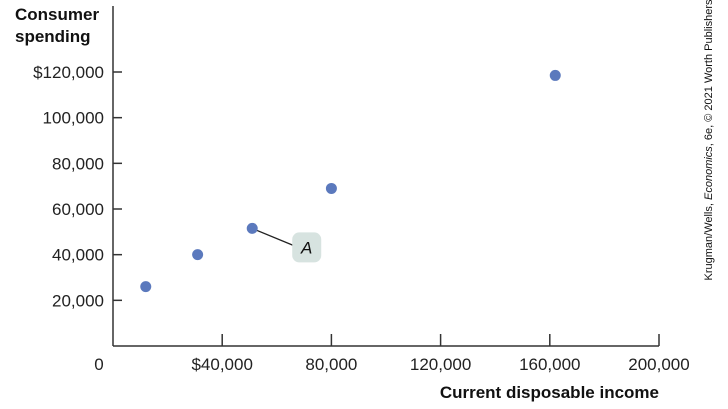 This screenshot has width=728, height=409. Describe the element at coordinates (53, 36) in the screenshot. I see `y-axis-title-line-2: spending` at that location.